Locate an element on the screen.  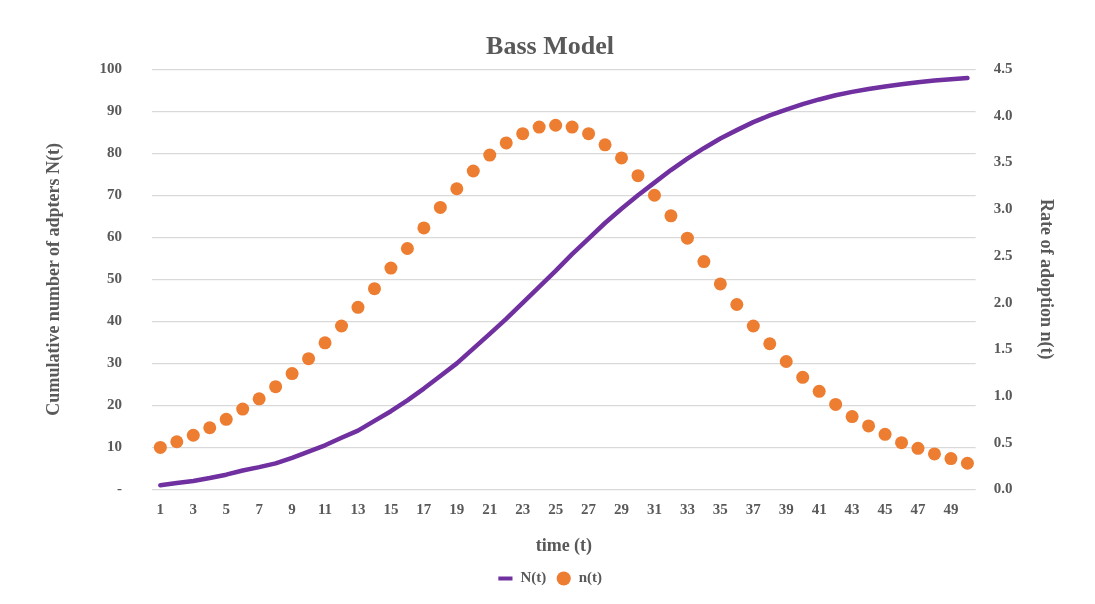
x-tick-label: 43 is located at coordinates (852, 509).